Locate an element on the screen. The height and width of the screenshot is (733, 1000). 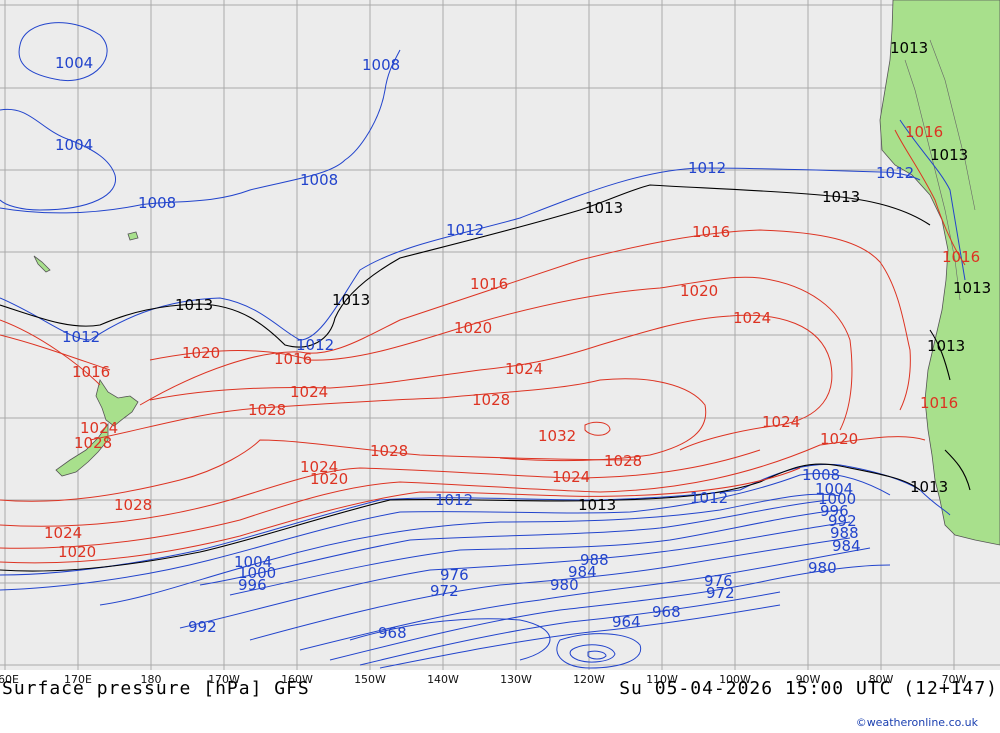
andes-relief is located at coordinates (940, 170).